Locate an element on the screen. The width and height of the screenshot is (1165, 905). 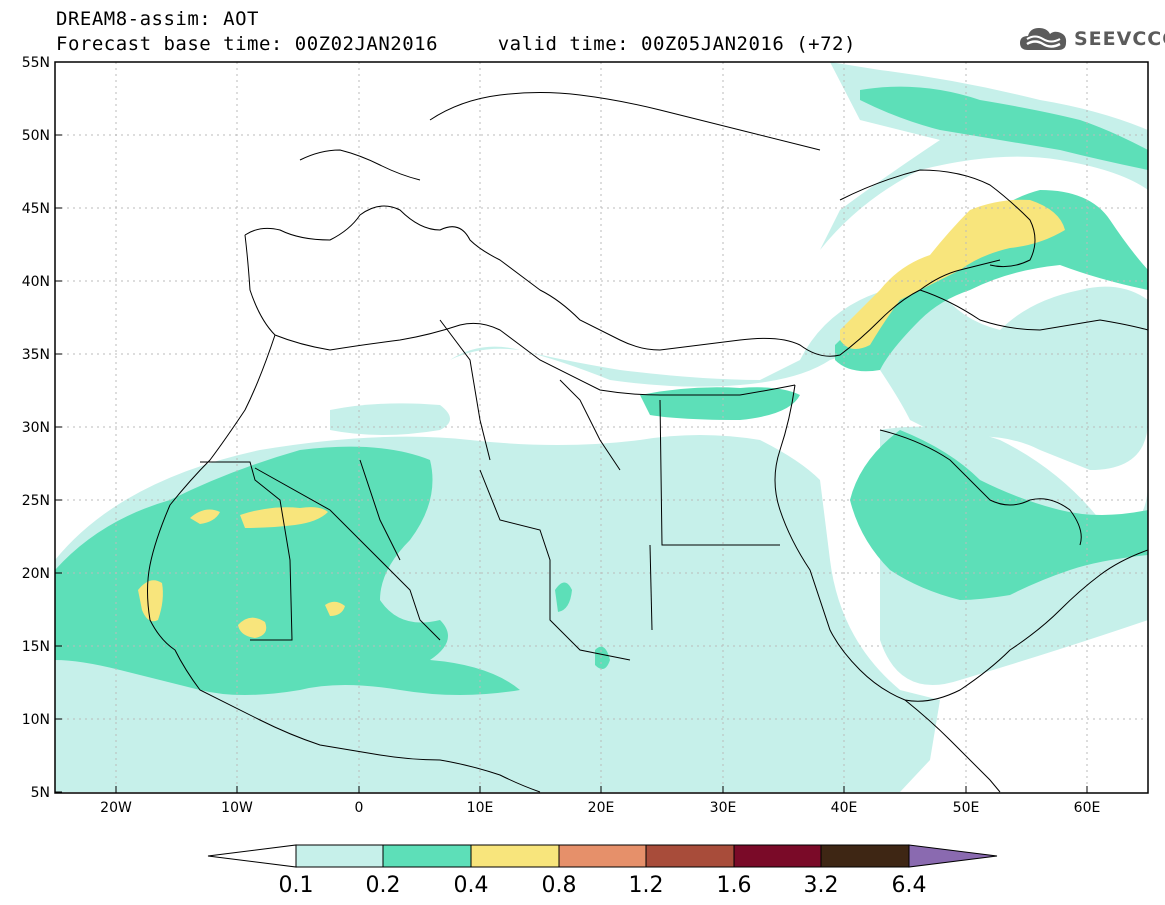
lon-tick-label: 10W is located at coordinates (237, 808).